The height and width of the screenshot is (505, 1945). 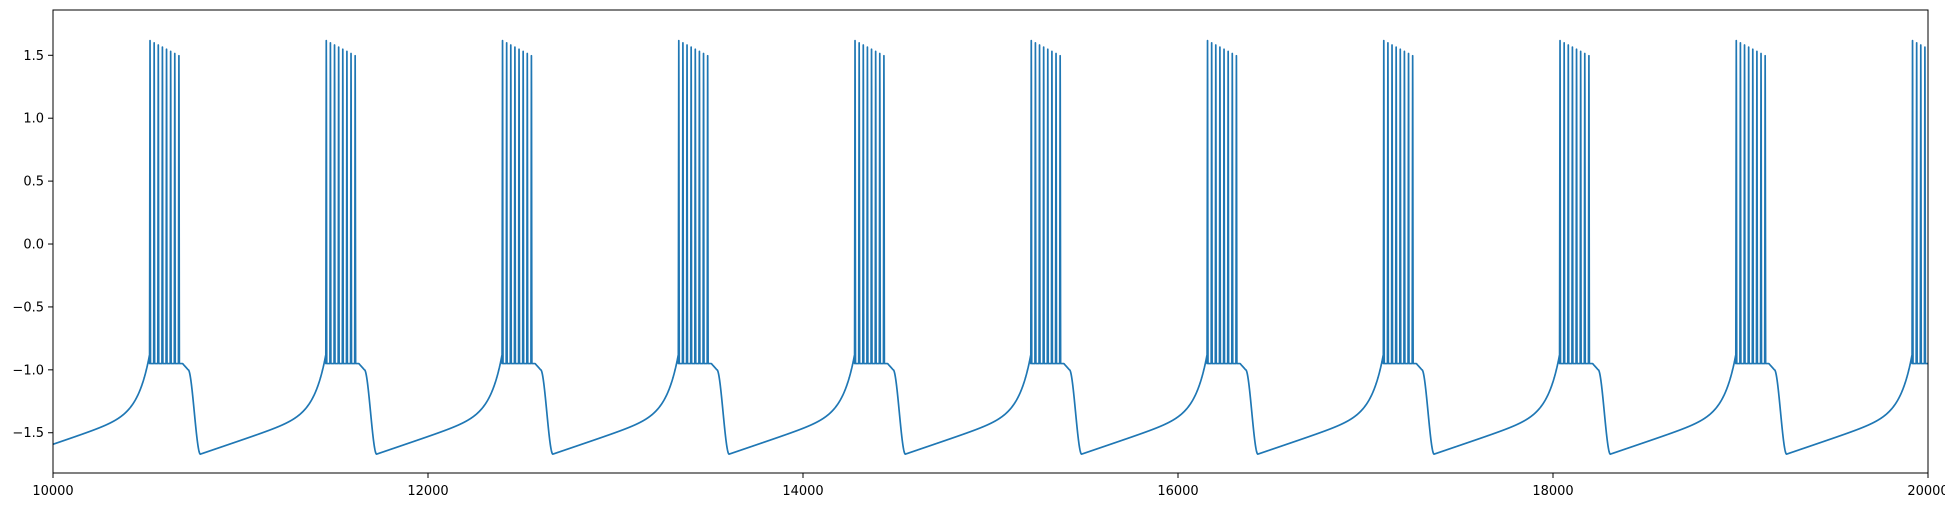 I want to click on y-tick-label: 0.5, so click(x=33, y=182).